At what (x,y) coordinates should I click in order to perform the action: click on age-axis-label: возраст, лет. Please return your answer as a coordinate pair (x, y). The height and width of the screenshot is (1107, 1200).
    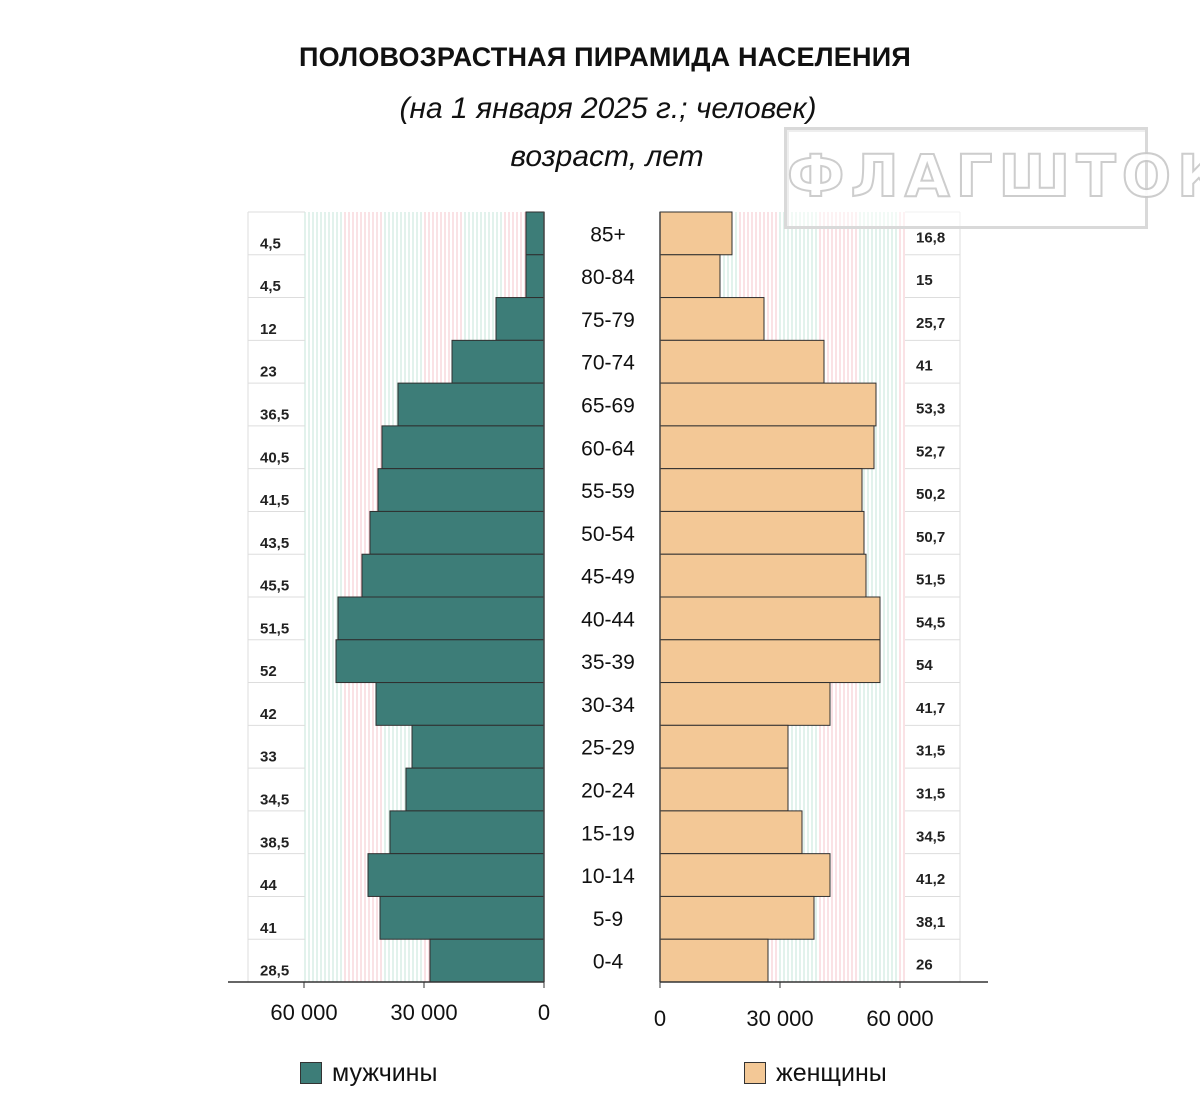
    Looking at the image, I should click on (607, 156).